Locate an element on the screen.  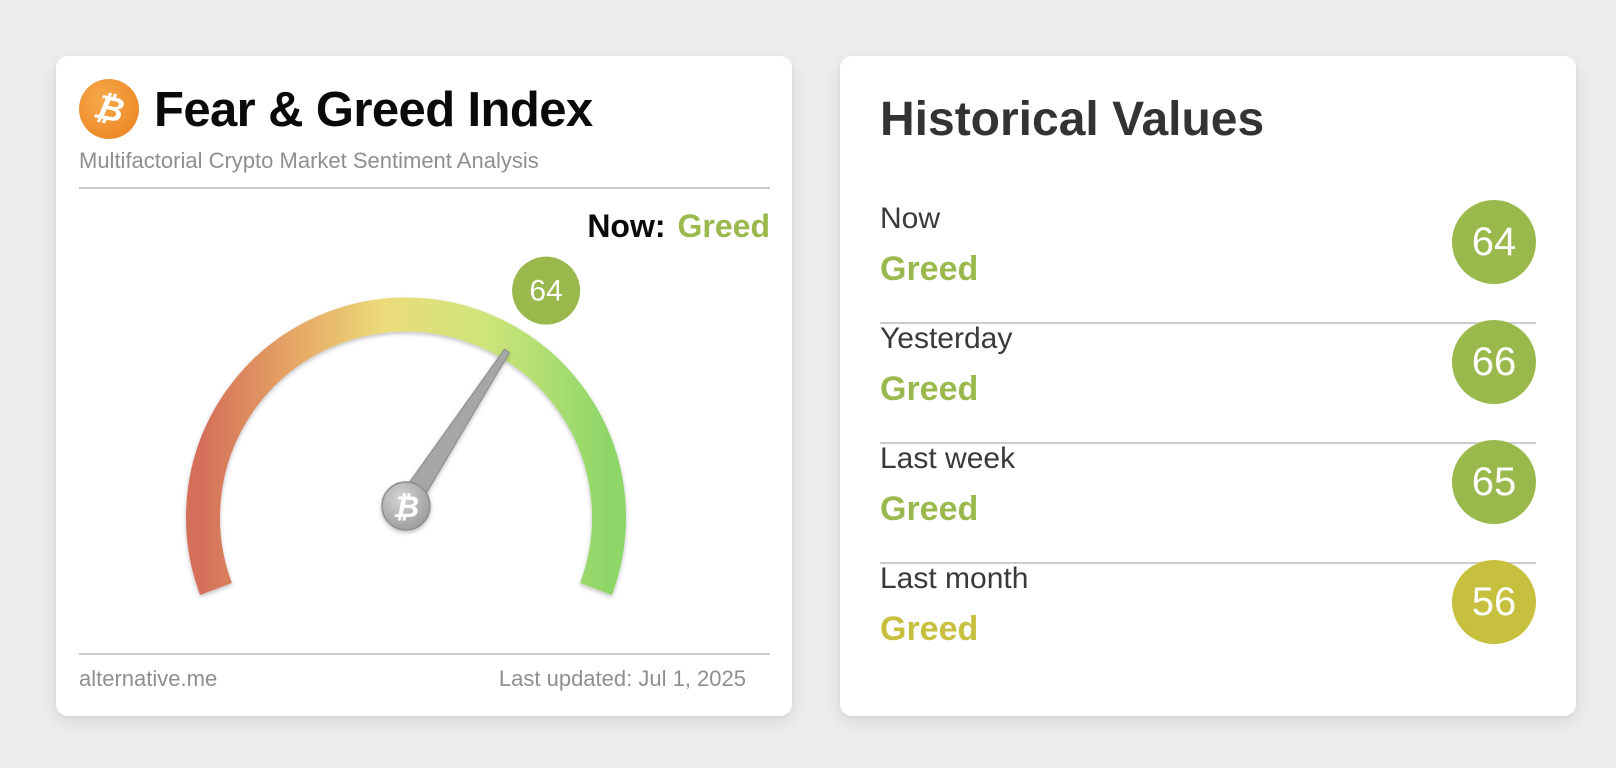
needle-hub: ₿ is located at coordinates (406, 506).